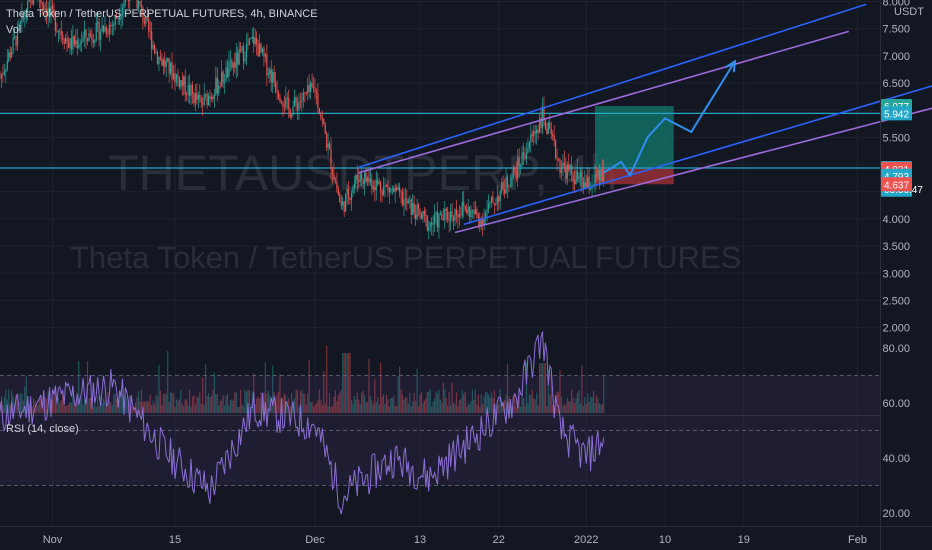 The width and height of the screenshot is (932, 550). What do you see at coordinates (487, 540) in the screenshot?
I see `time-scale: Nov15Dec132220221019Feb14` at bounding box center [487, 540].